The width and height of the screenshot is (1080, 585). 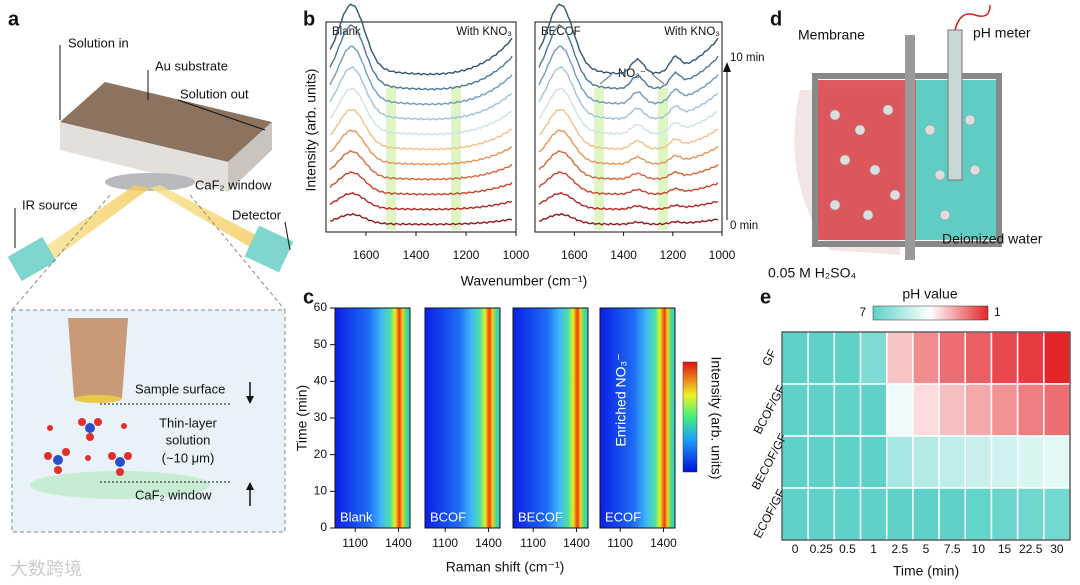 What do you see at coordinates (744, 226) in the screenshot?
I see `time-label: 0 min` at bounding box center [744, 226].